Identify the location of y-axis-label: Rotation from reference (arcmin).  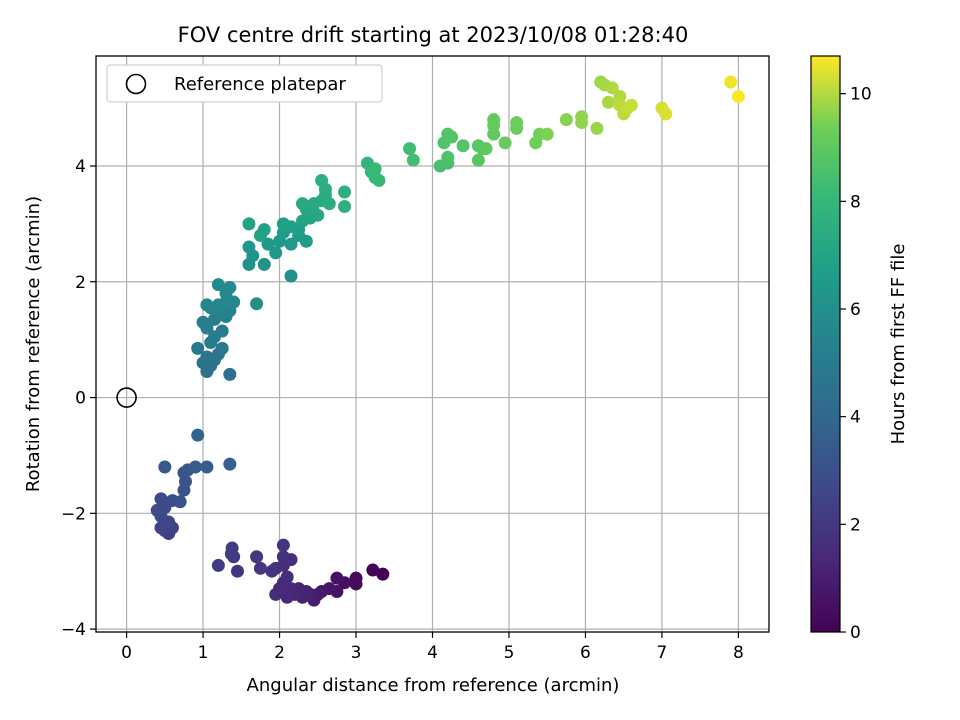
(33, 344).